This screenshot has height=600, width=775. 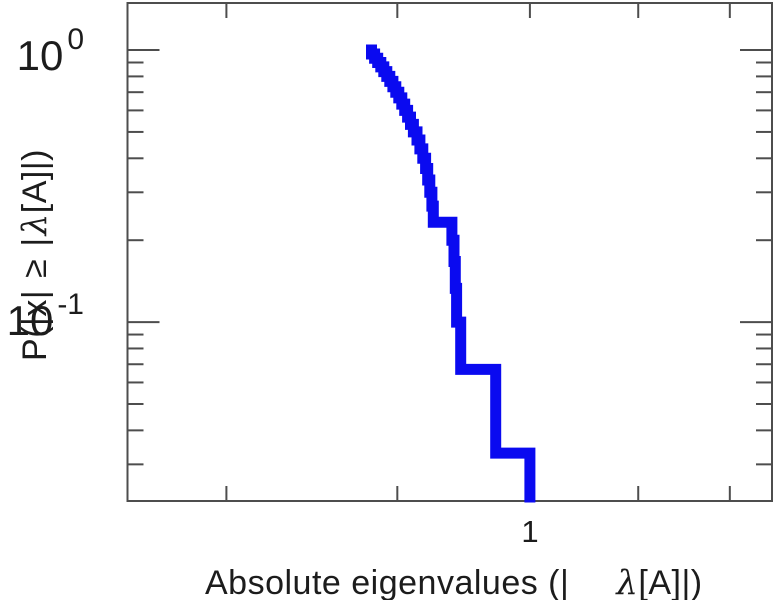 What do you see at coordinates (35, 255) in the screenshot?
I see `y-axis-title: P(|x| ≥ |λ[A]|)` at bounding box center [35, 255].